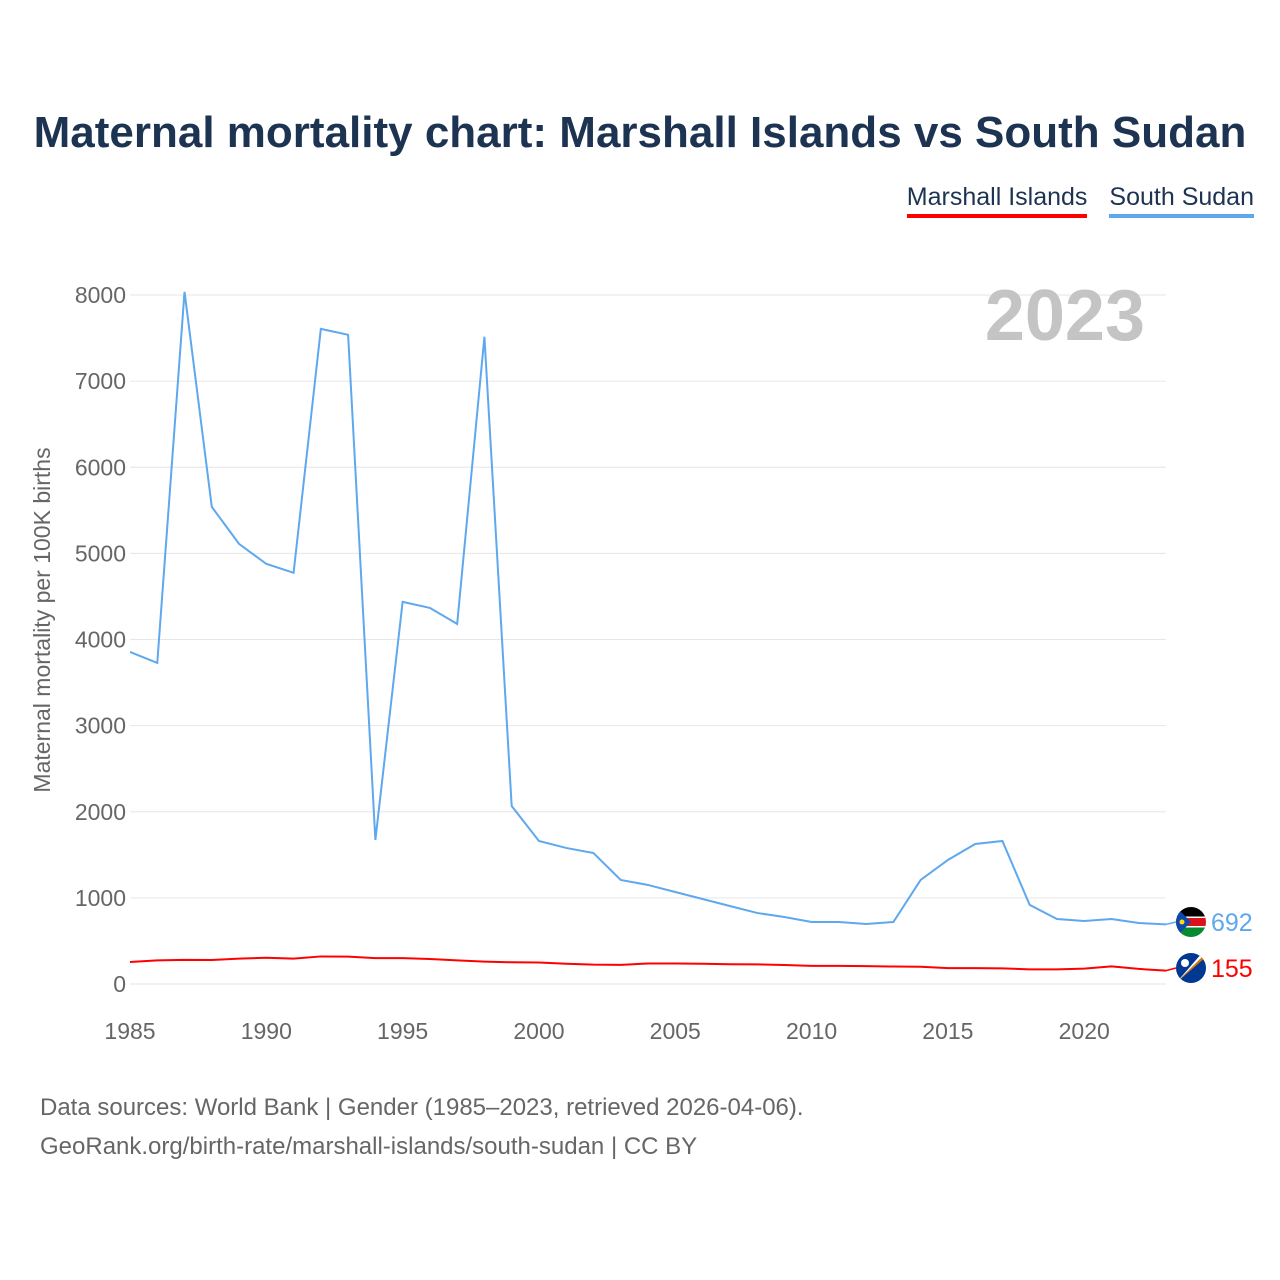 The height and width of the screenshot is (1280, 1280). Describe the element at coordinates (119, 984) in the screenshot. I see `y-tick-label: 0` at that location.